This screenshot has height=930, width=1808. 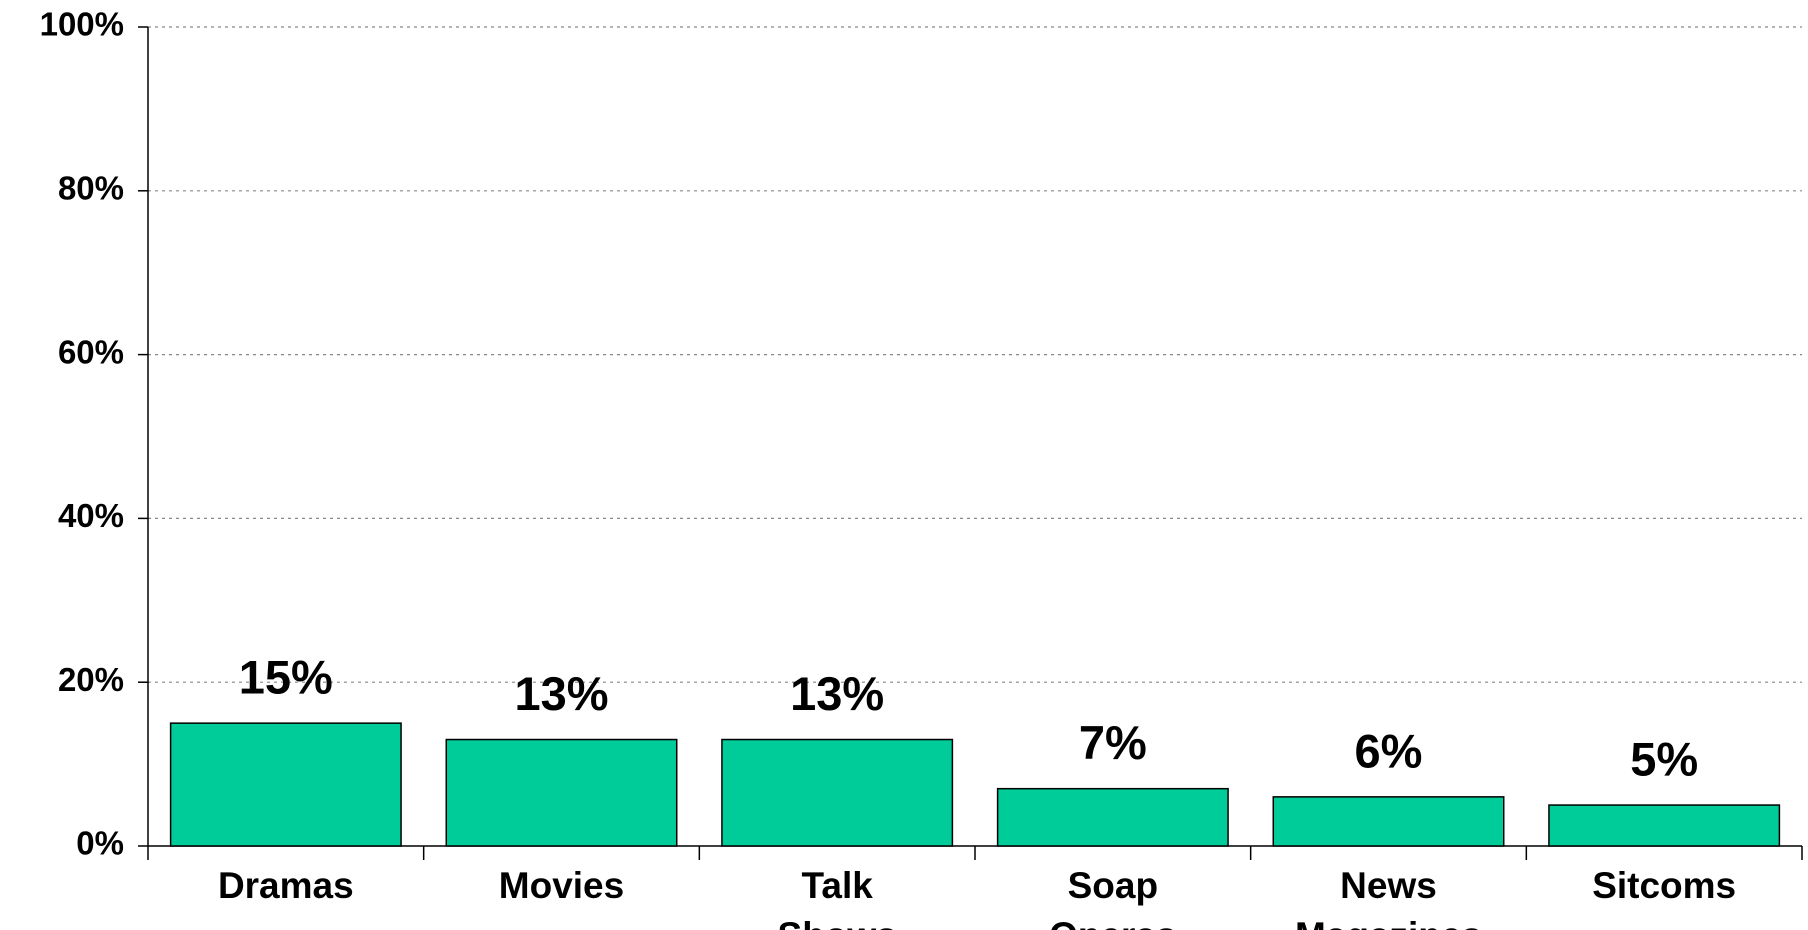 What do you see at coordinates (91, 188) in the screenshot?
I see `y-tick-label: 80%` at bounding box center [91, 188].